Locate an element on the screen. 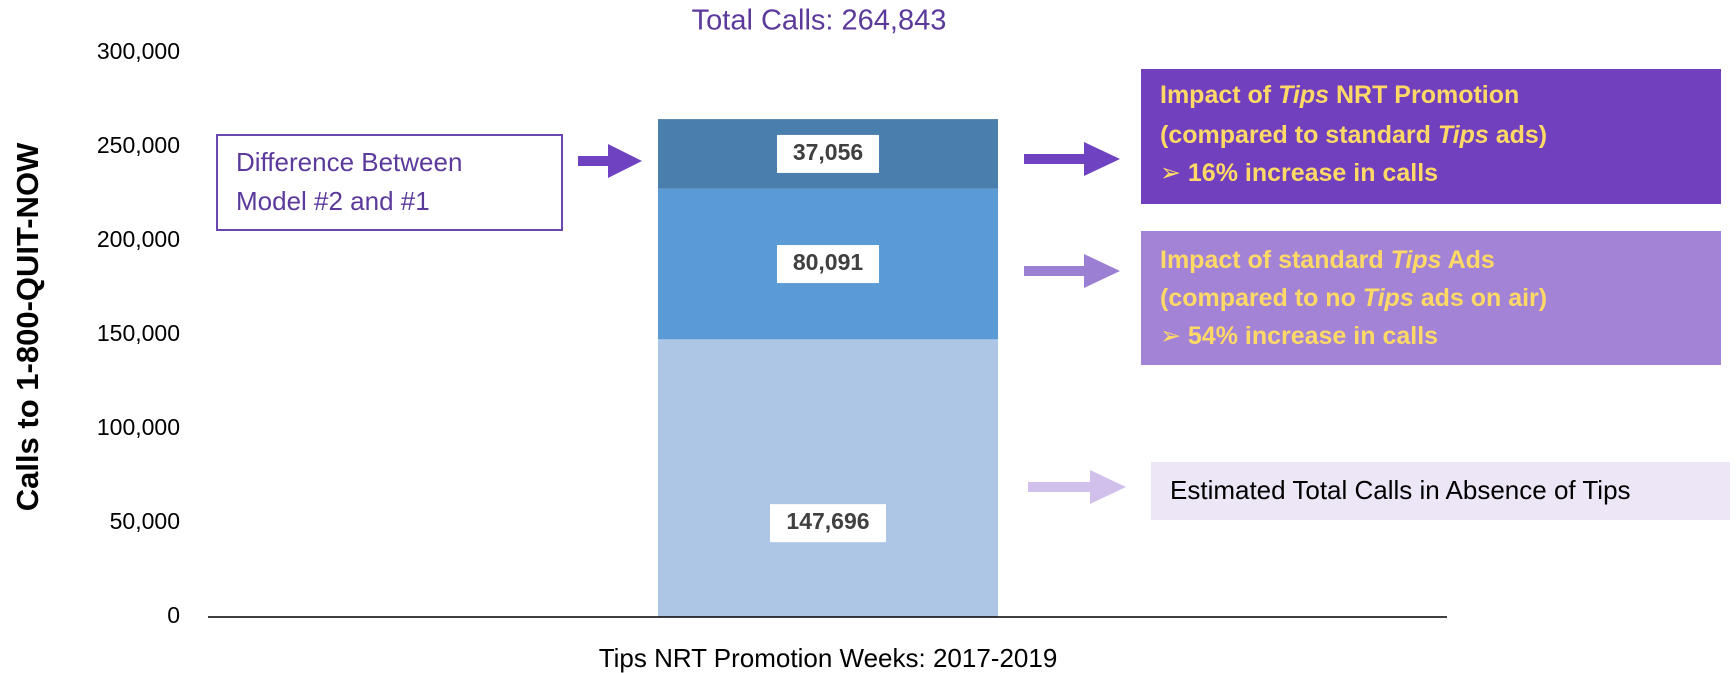  y-tick-label: 50,000 is located at coordinates (145, 521).